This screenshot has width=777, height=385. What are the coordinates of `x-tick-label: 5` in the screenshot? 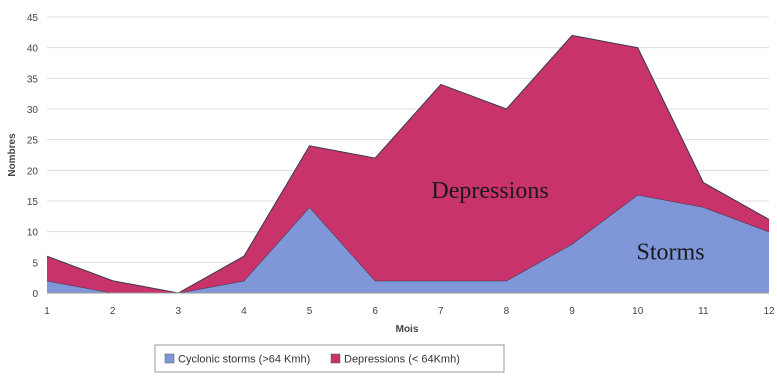 It's located at (310, 311).